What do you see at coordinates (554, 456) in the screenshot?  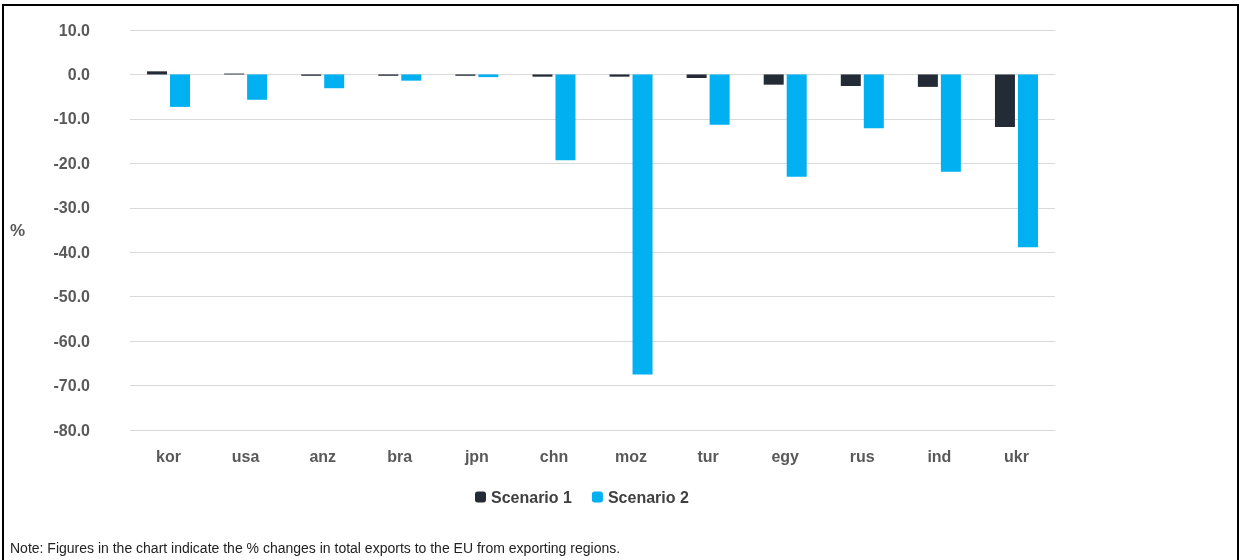 I see `x-tick-label: chn` at bounding box center [554, 456].